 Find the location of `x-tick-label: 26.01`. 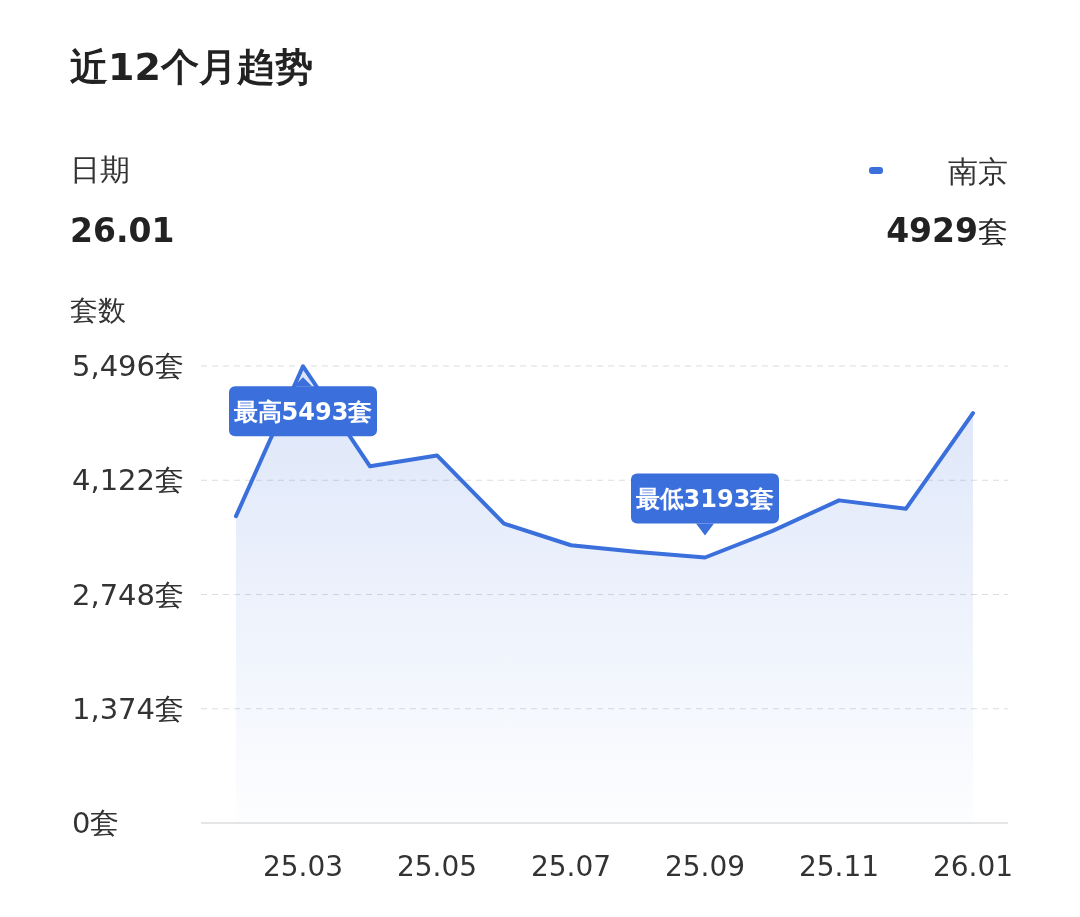

x-tick-label: 26.01 is located at coordinates (973, 866).